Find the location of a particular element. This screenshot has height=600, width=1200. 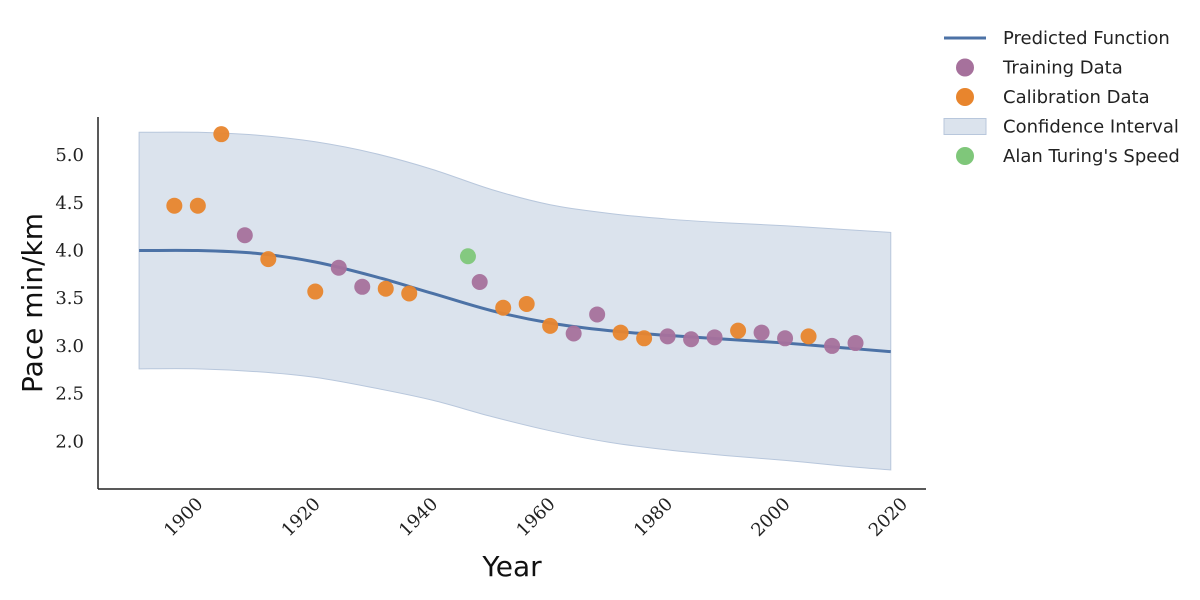

legend-swatch-training-data is located at coordinates (965, 67).